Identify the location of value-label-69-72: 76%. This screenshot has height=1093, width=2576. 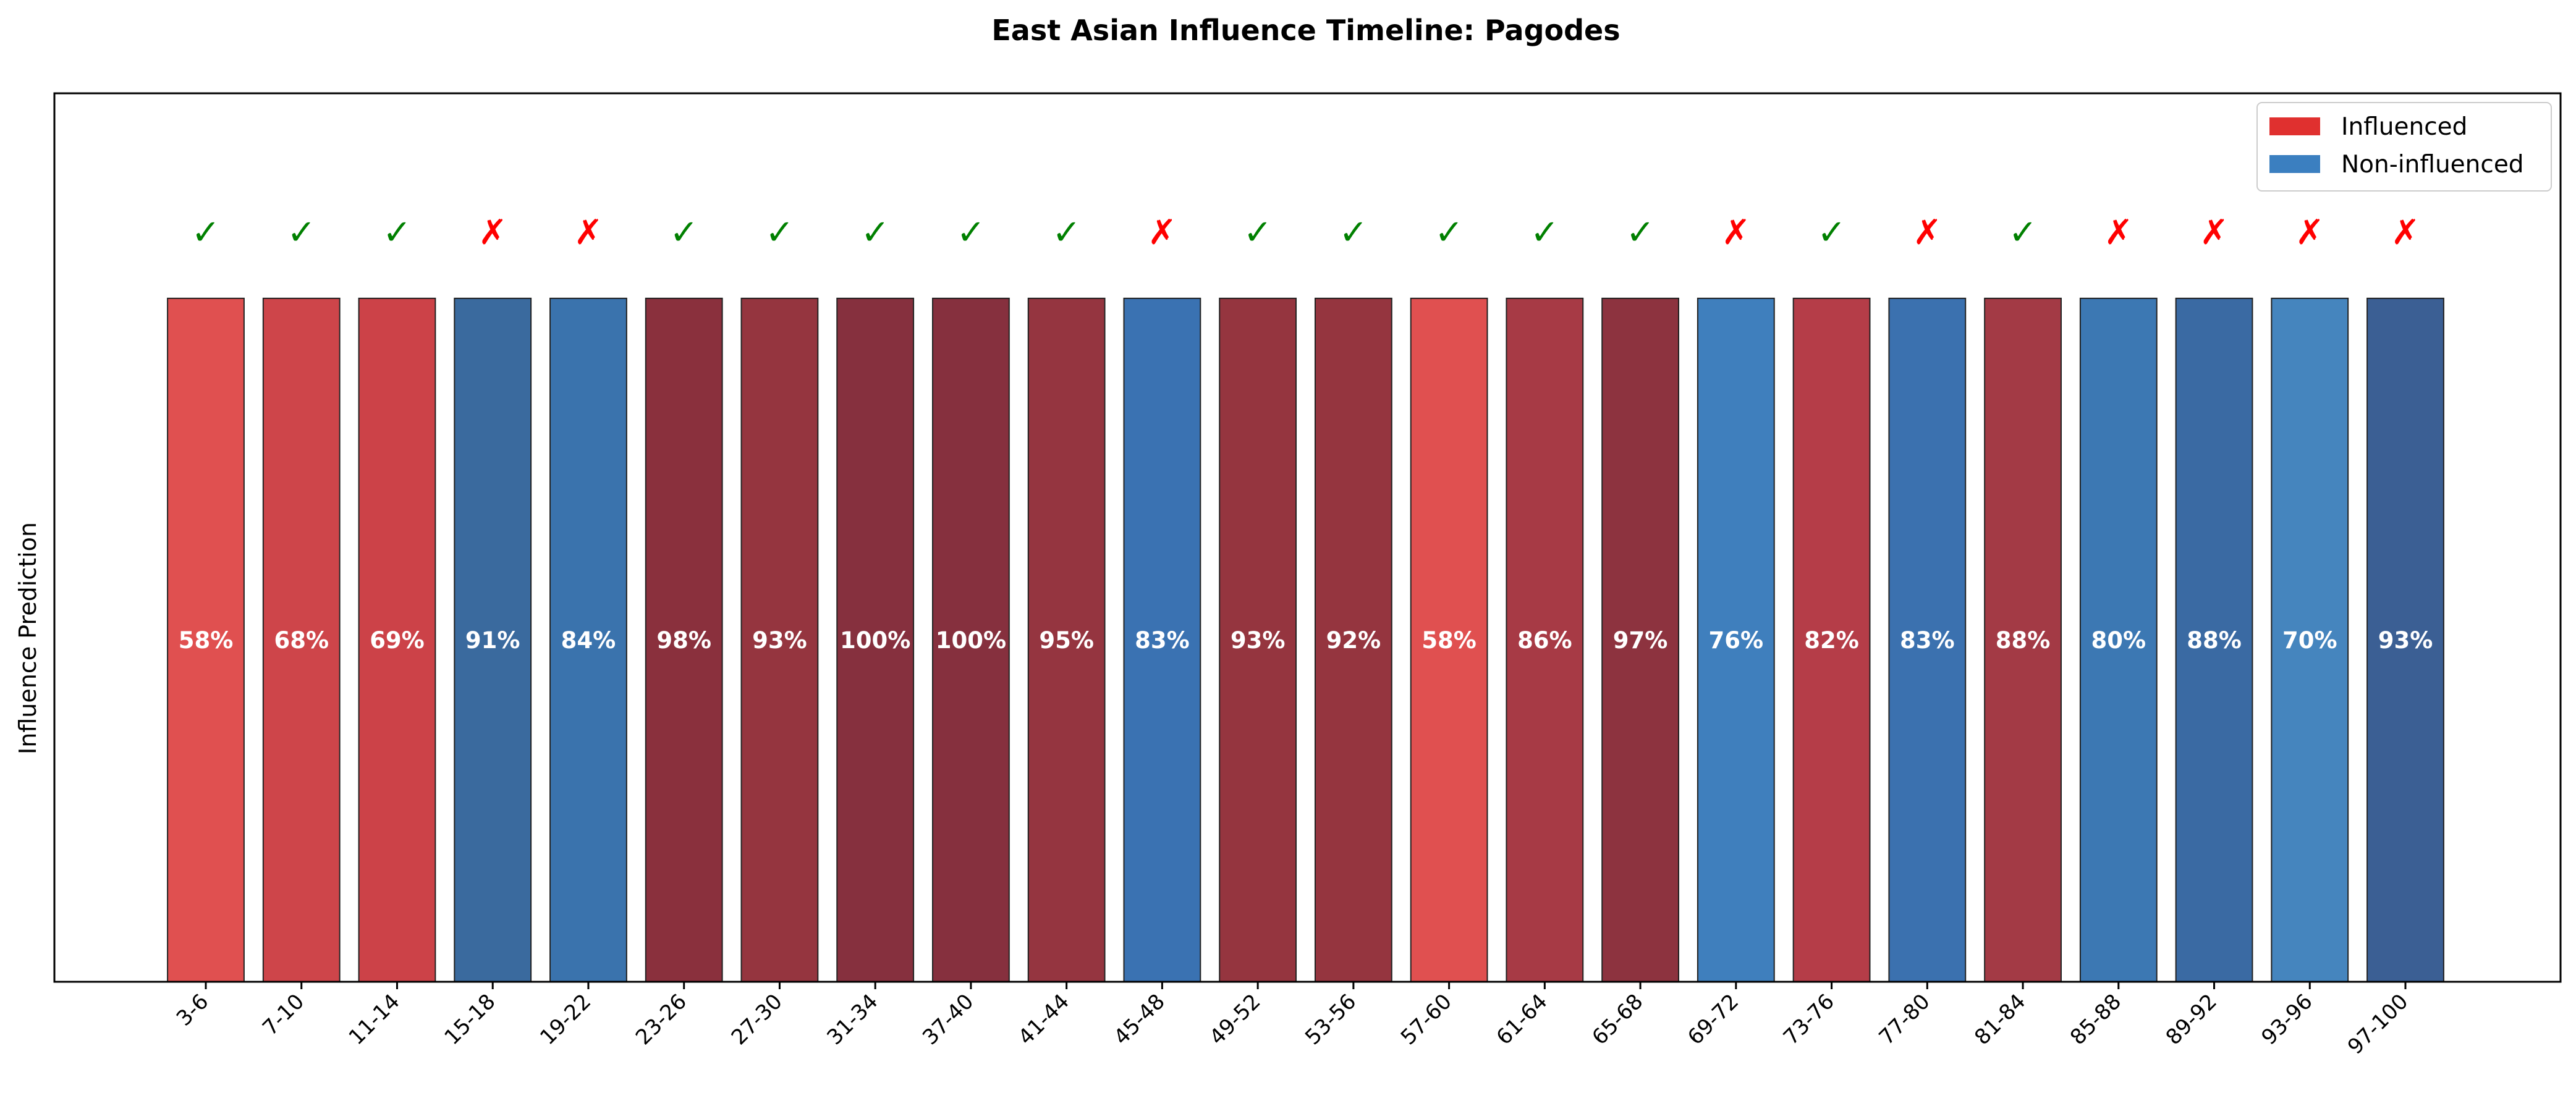
(1736, 641).